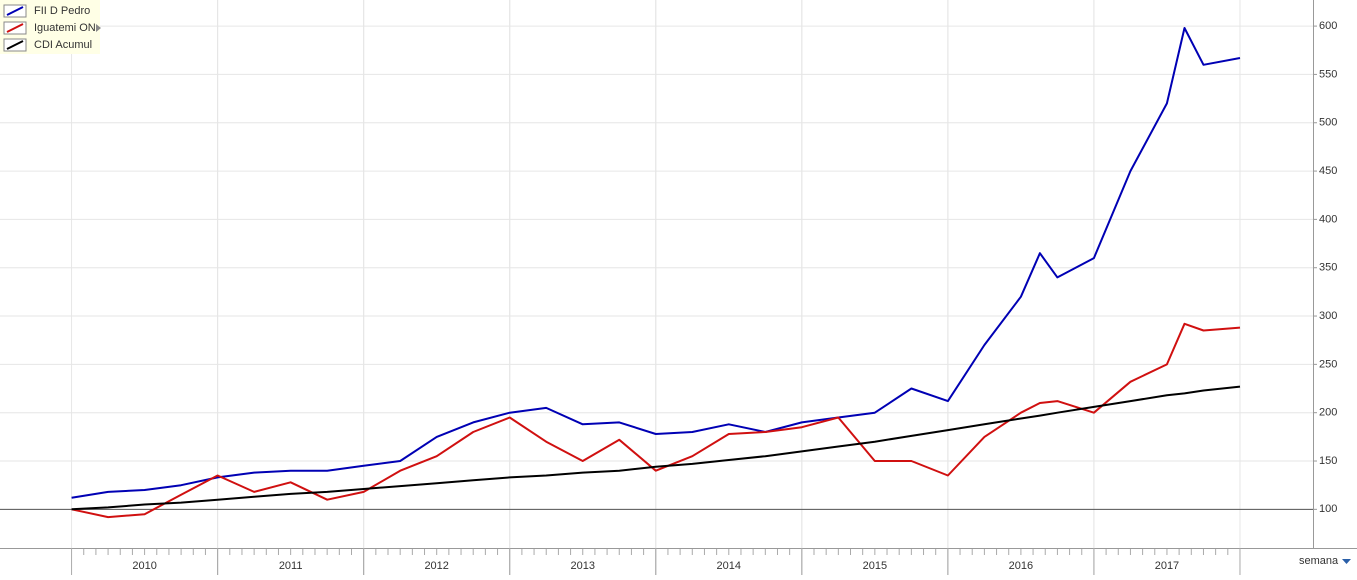 Image resolution: width=1357 pixels, height=580 pixels. Describe the element at coordinates (1328, 413) in the screenshot. I see `y-tick-label: 200` at that location.